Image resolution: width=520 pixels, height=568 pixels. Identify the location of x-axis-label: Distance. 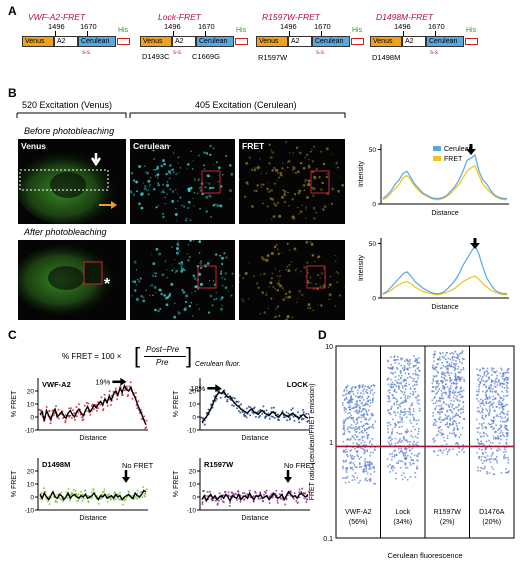
(254, 438).